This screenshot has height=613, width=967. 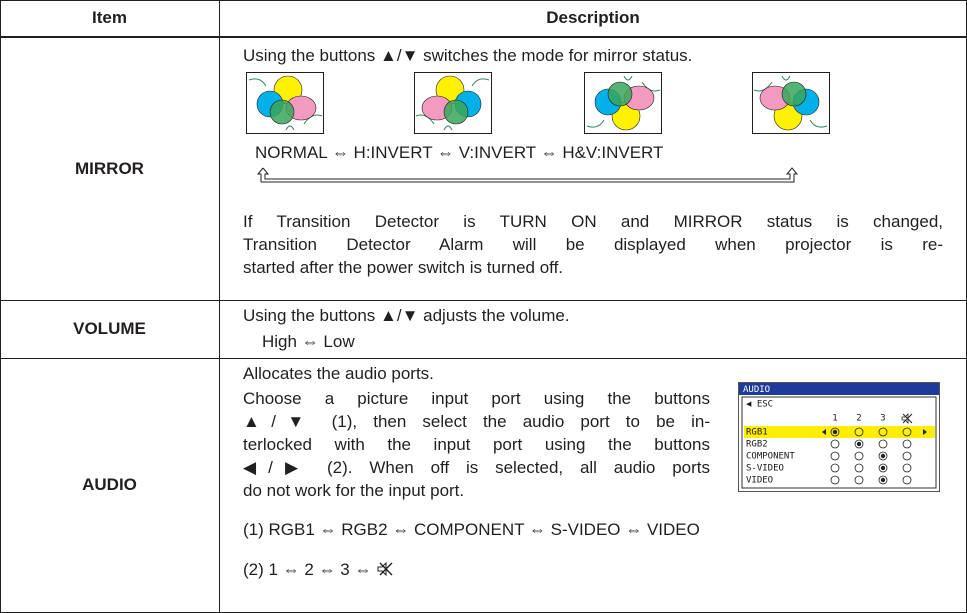 I want to click on option-list: (2) 1 ⇔ 2 ⇔ 3 ⇔, so click(x=318, y=570).